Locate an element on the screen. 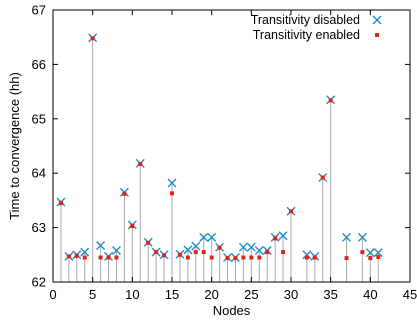  x-axis-title: Nodes is located at coordinates (232, 310).